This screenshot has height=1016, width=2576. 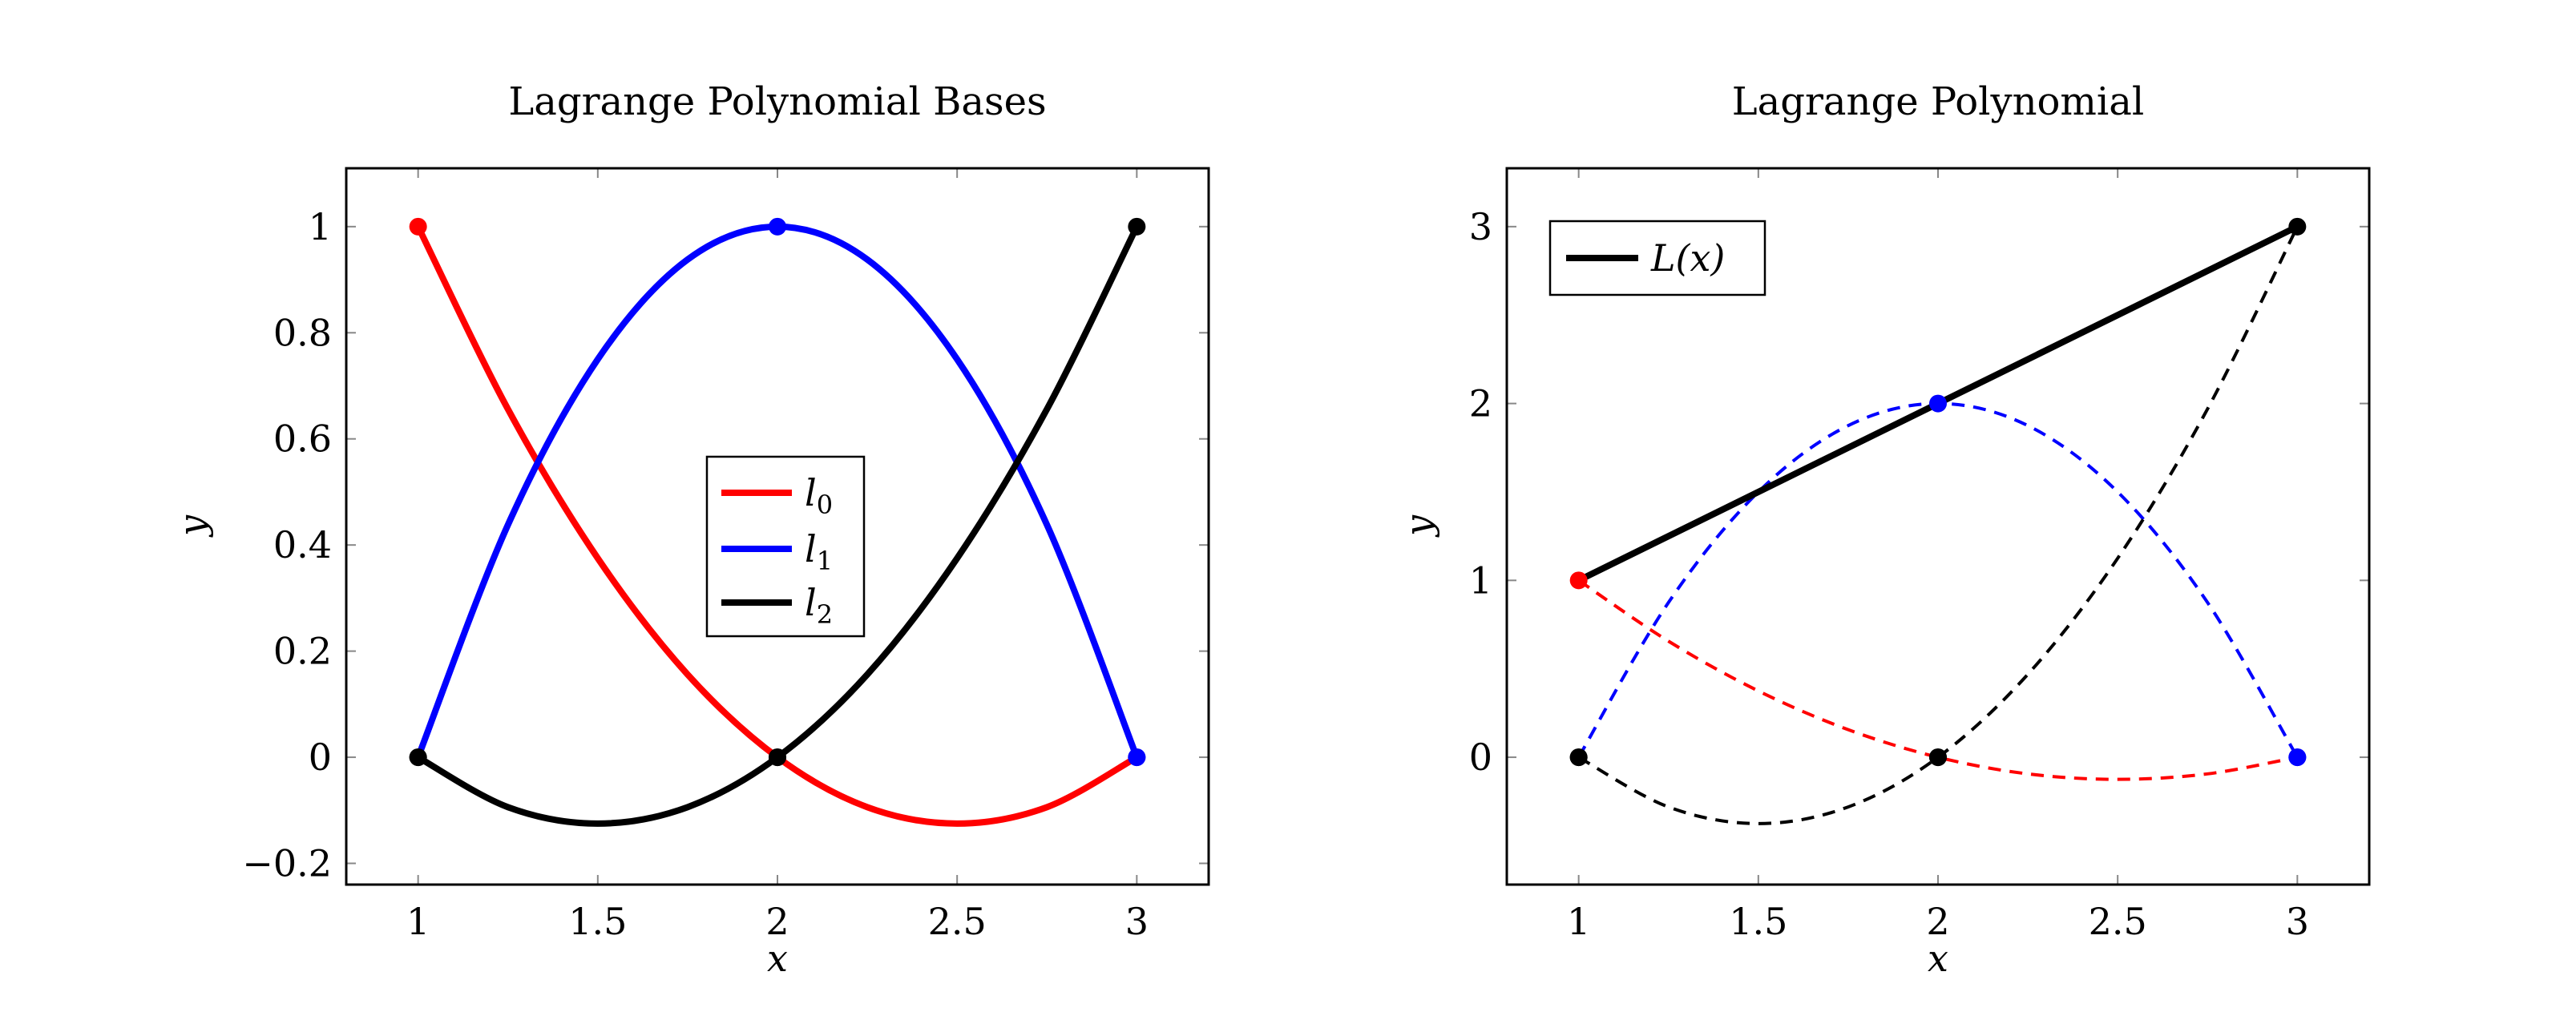 I want to click on legend-label-l1: l1, so click(x=819, y=551).